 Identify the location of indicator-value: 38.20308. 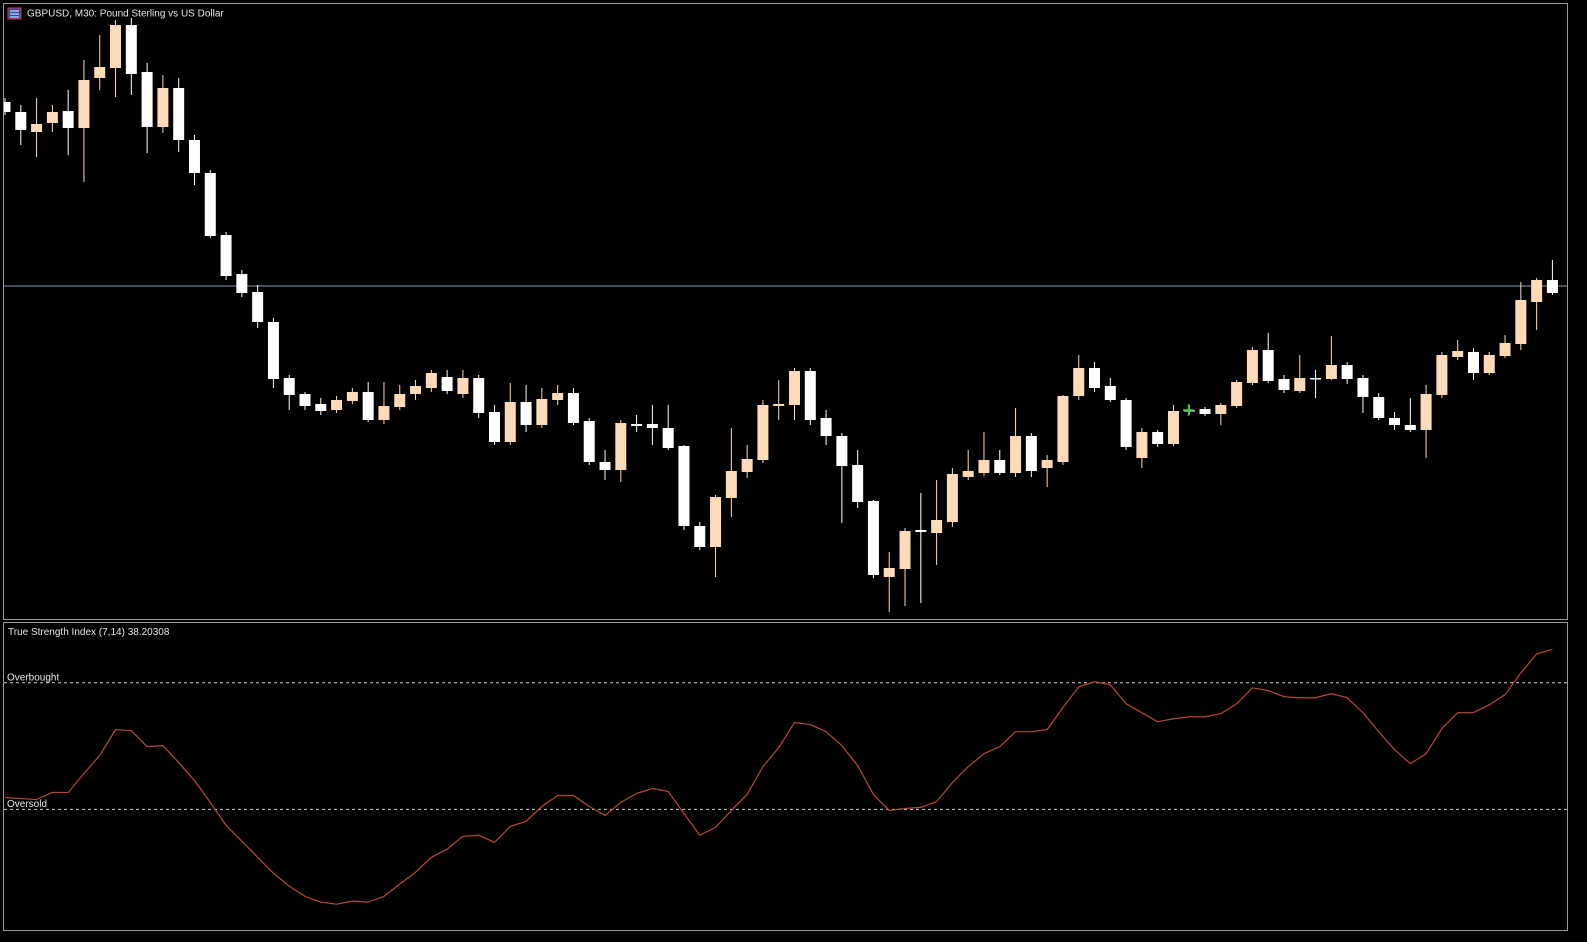
(149, 632).